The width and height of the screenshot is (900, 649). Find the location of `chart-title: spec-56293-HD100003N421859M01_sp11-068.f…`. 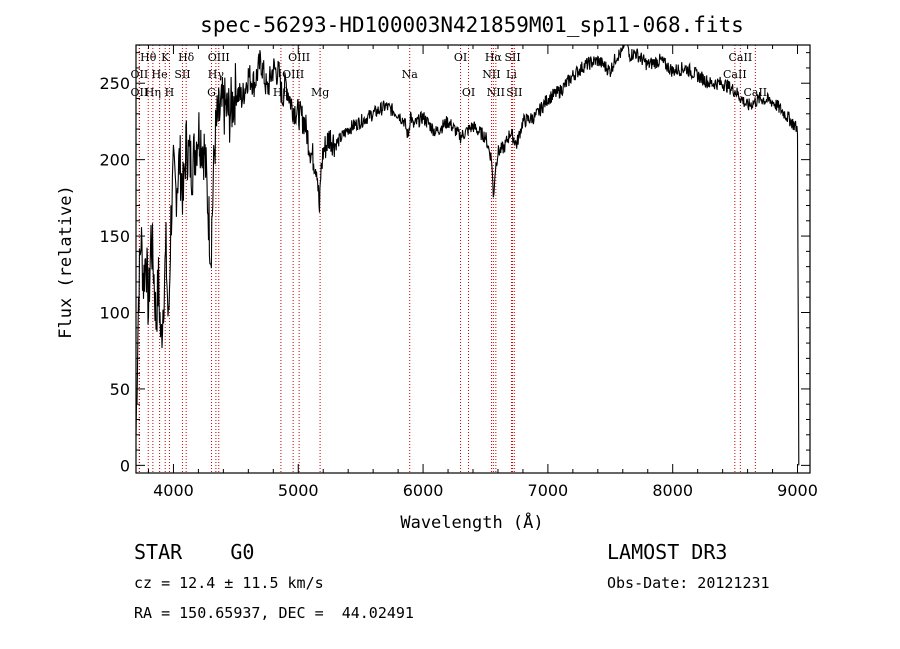

chart-title: spec-56293-HD100003N421859M01_sp11-068.f… is located at coordinates (472, 25).